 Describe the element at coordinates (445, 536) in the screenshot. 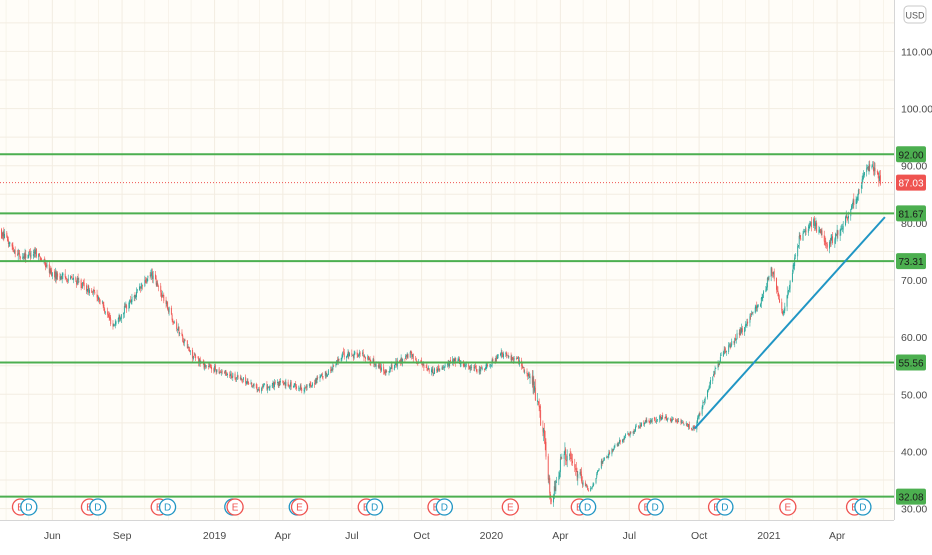

I see `time-axis: Jun Sep 2019 Apr Jul Oct 2020 Apr Jul Oct 2021 Apr` at that location.